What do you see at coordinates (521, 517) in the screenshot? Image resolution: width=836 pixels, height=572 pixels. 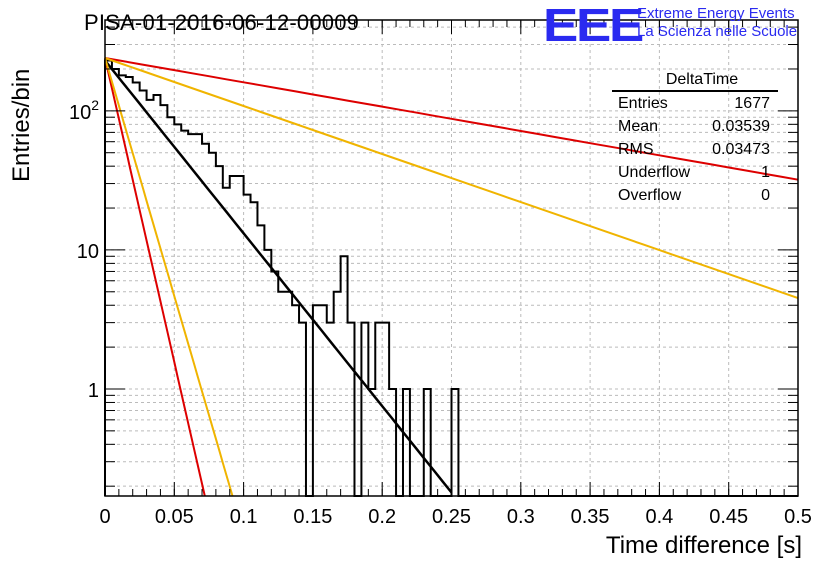 I see `x-tick-label: 0.3` at bounding box center [521, 517].